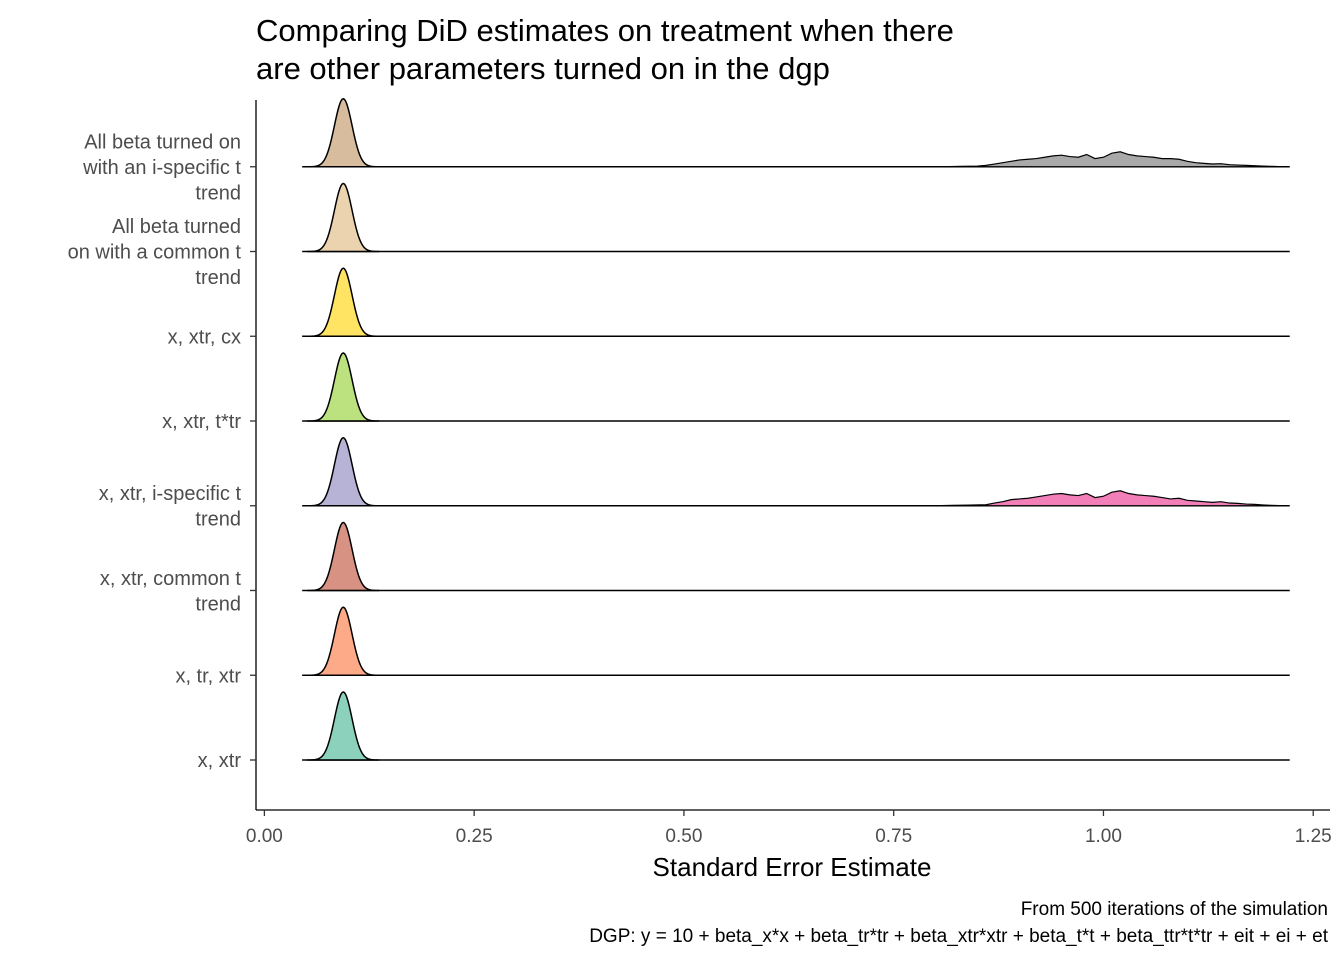 The image size is (1344, 960). I want to click on y-tick-label: All beta turned, so click(176, 227).